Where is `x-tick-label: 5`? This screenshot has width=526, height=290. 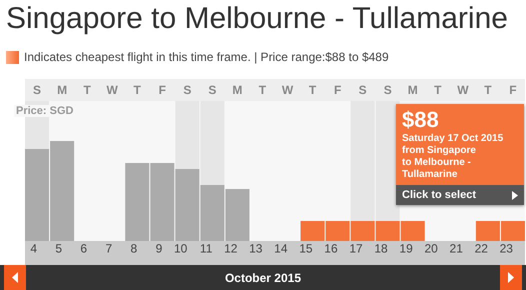 x-tick-label: 5 is located at coordinates (58, 249).